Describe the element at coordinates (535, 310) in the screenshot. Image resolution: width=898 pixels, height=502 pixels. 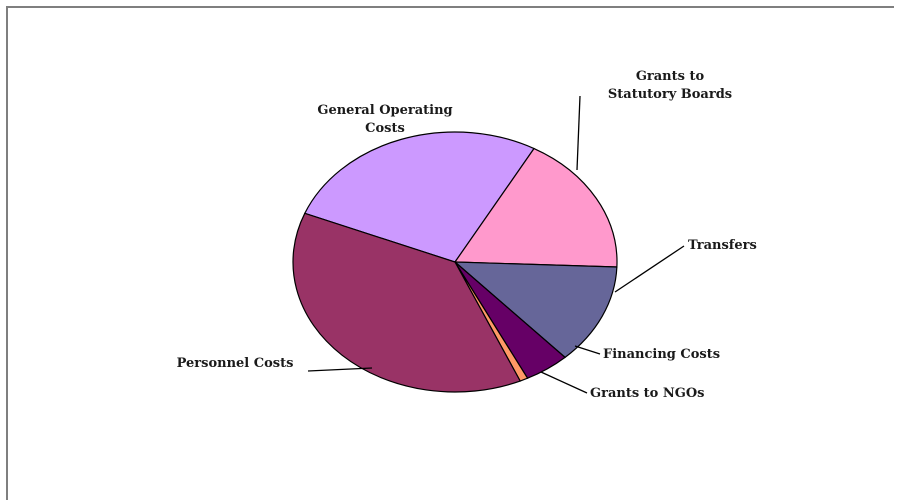
I see `pie-slice-transfers` at that location.